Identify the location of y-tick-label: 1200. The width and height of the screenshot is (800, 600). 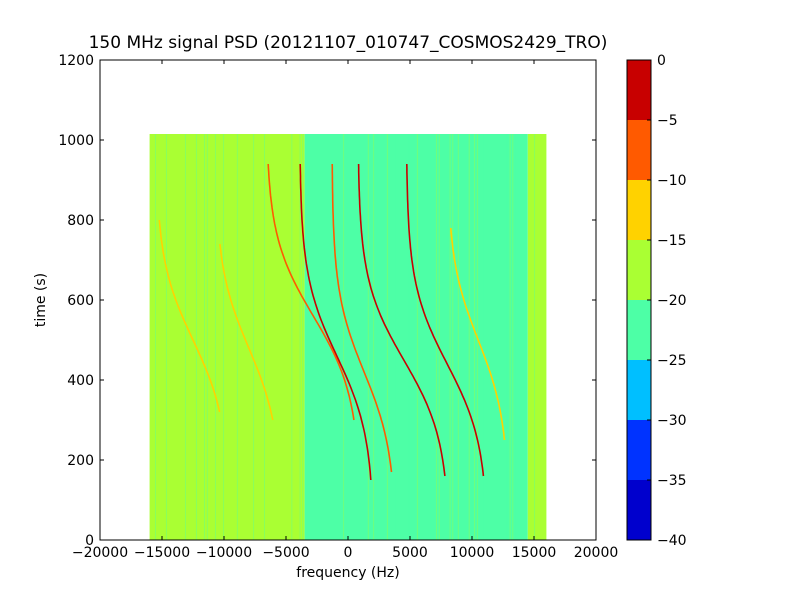
(76, 61).